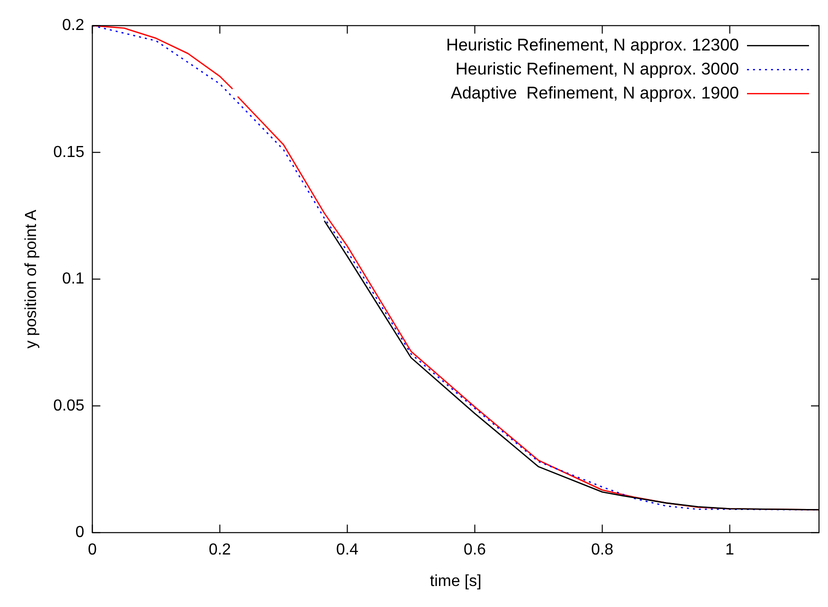 The image size is (828, 607). What do you see at coordinates (68, 405) in the screenshot?
I see `y-tick-label: 0.05` at bounding box center [68, 405].